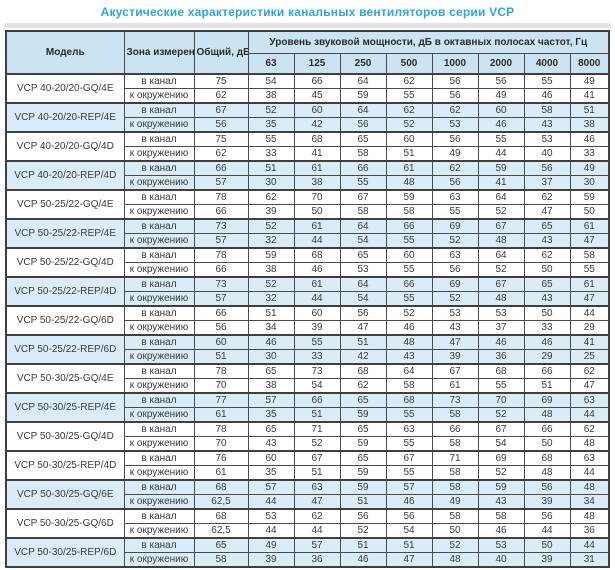 This screenshot has height=570, width=615. I want to click on model-cell: VCP 50-25/22-REP/4D, so click(65, 291).